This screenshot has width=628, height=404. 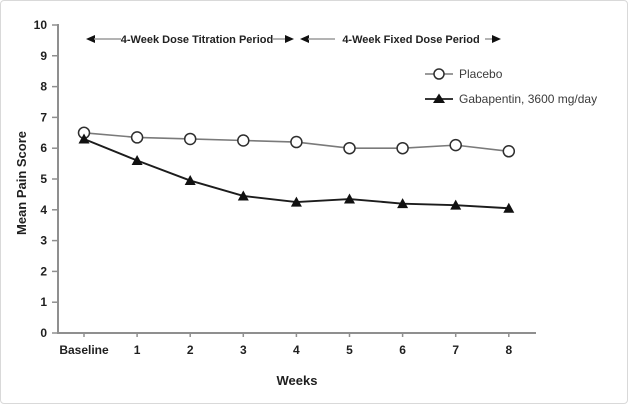 What do you see at coordinates (528, 99) in the screenshot?
I see `legend-label-gabapentin: Gabapentin, 3600 mg/day` at bounding box center [528, 99].